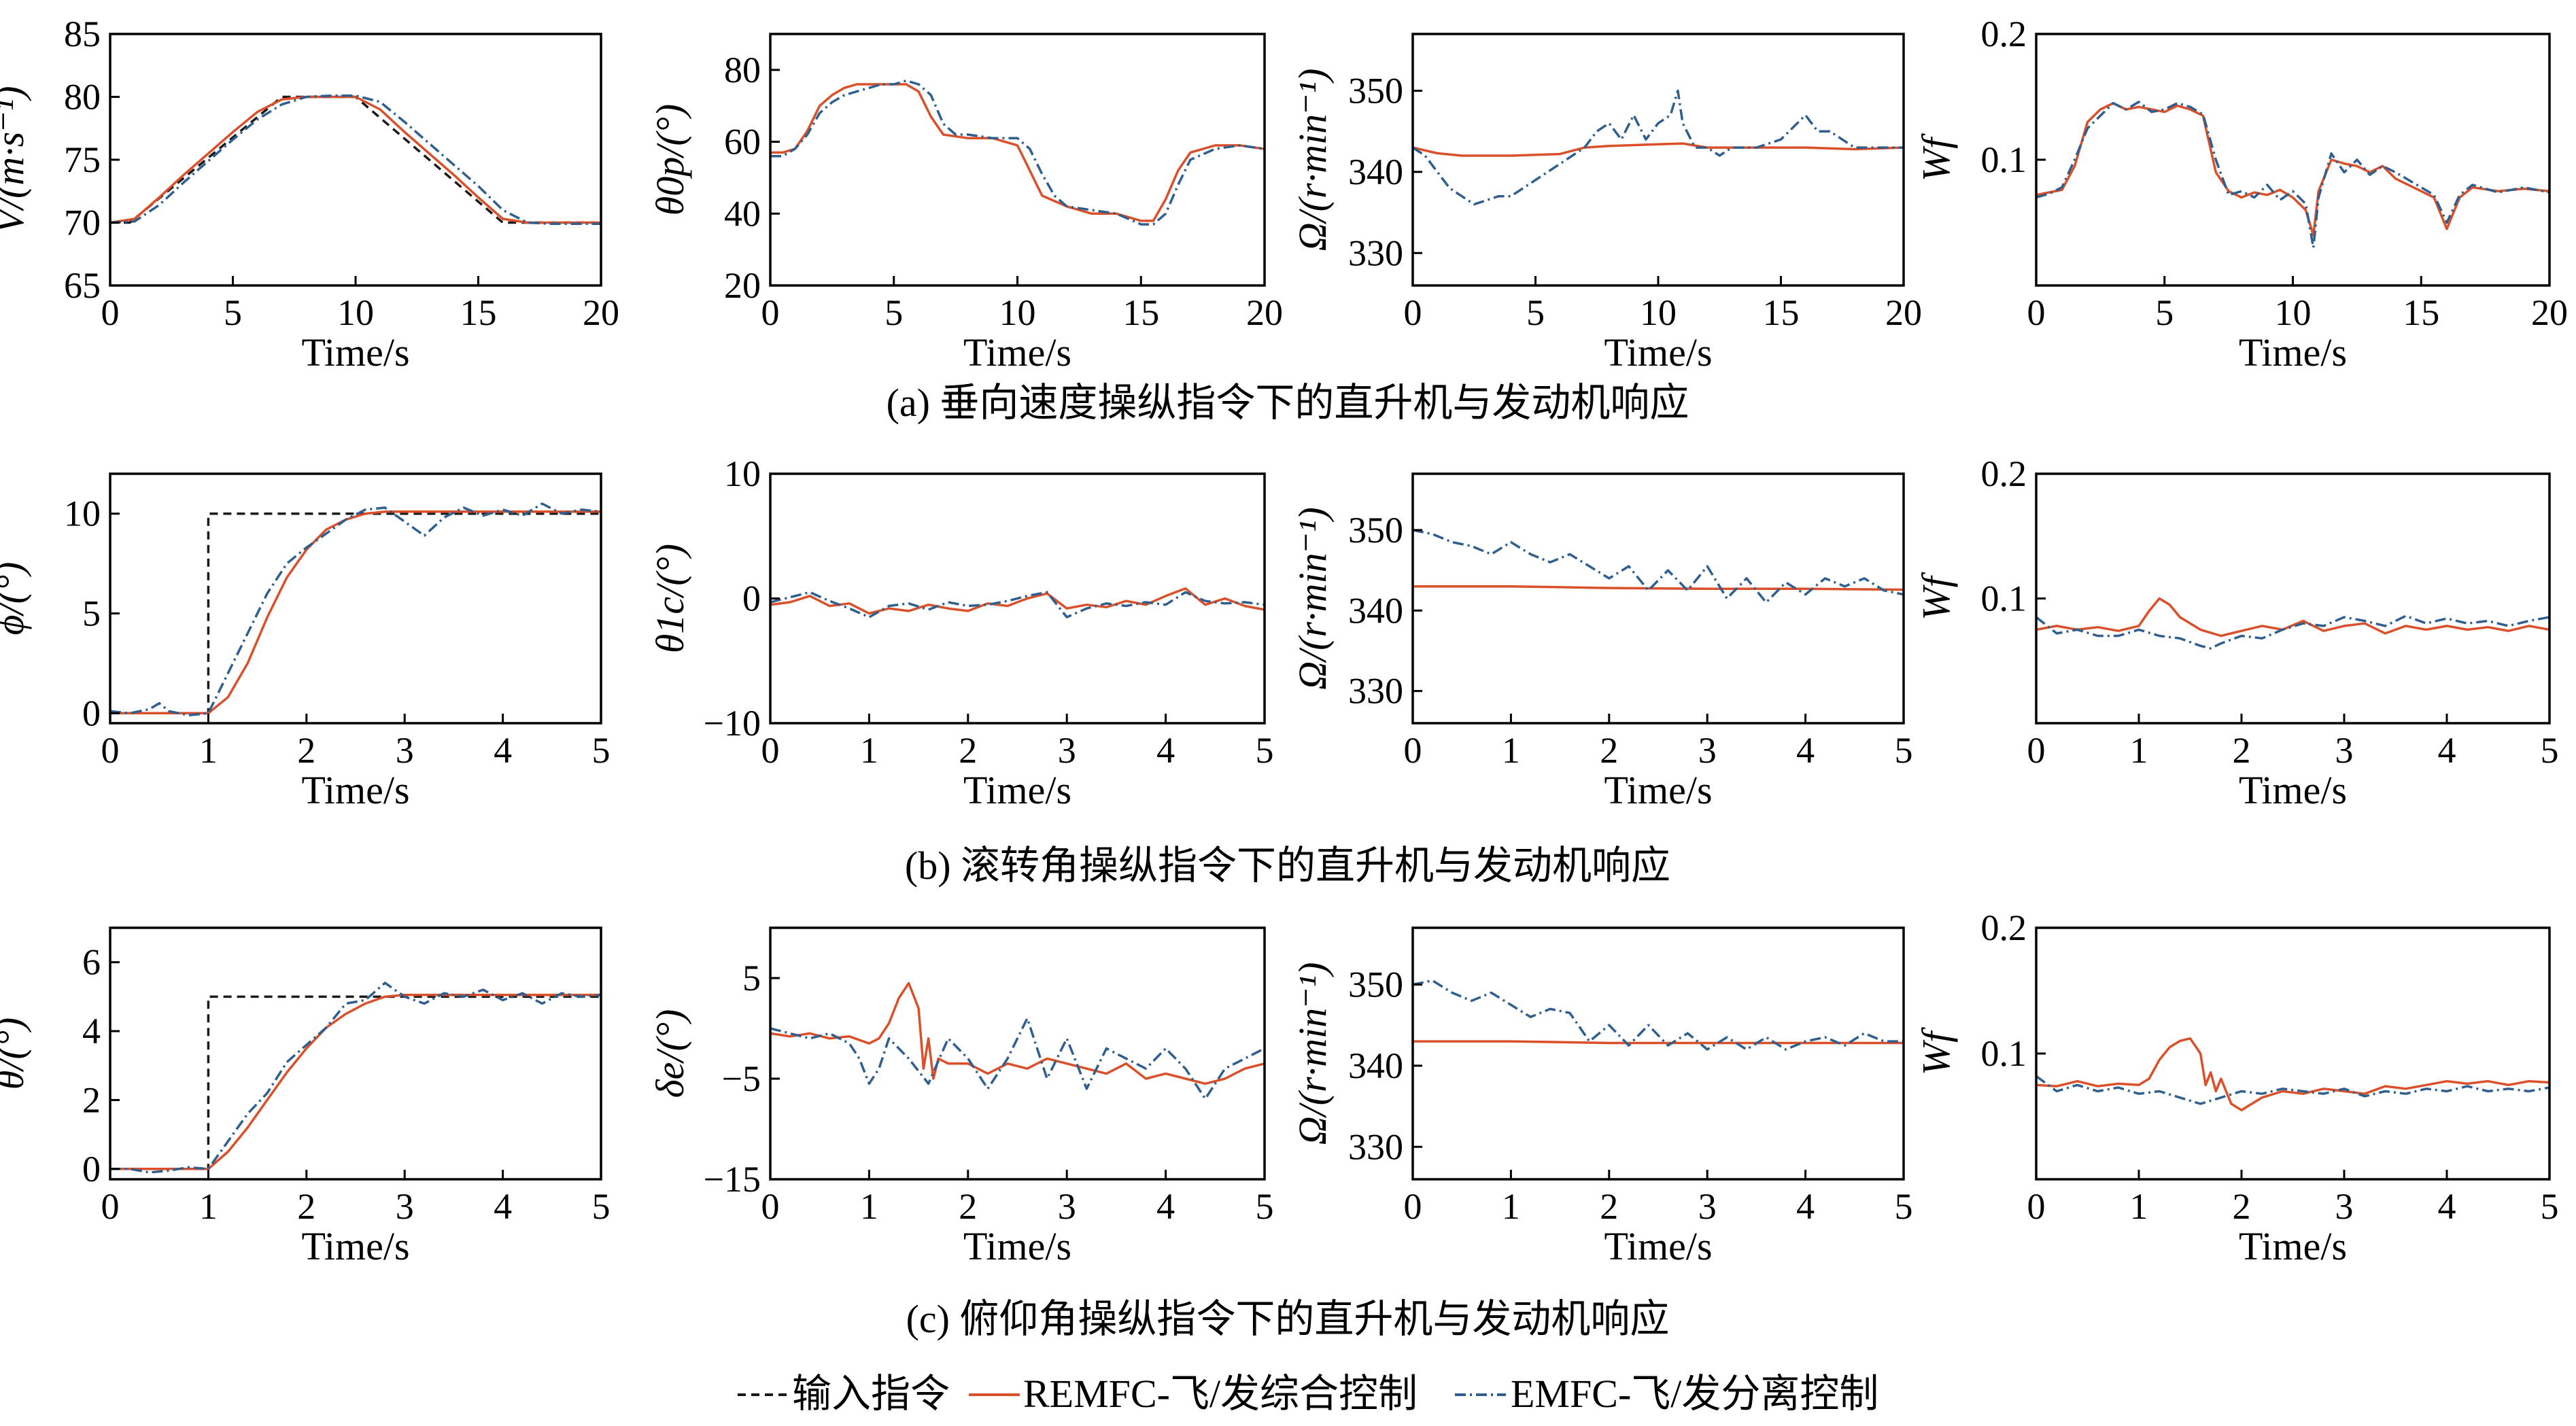 This screenshot has width=2576, height=1426. I want to click on y-axis-label: Ω/(r·min⁻¹), so click(1312, 1053).